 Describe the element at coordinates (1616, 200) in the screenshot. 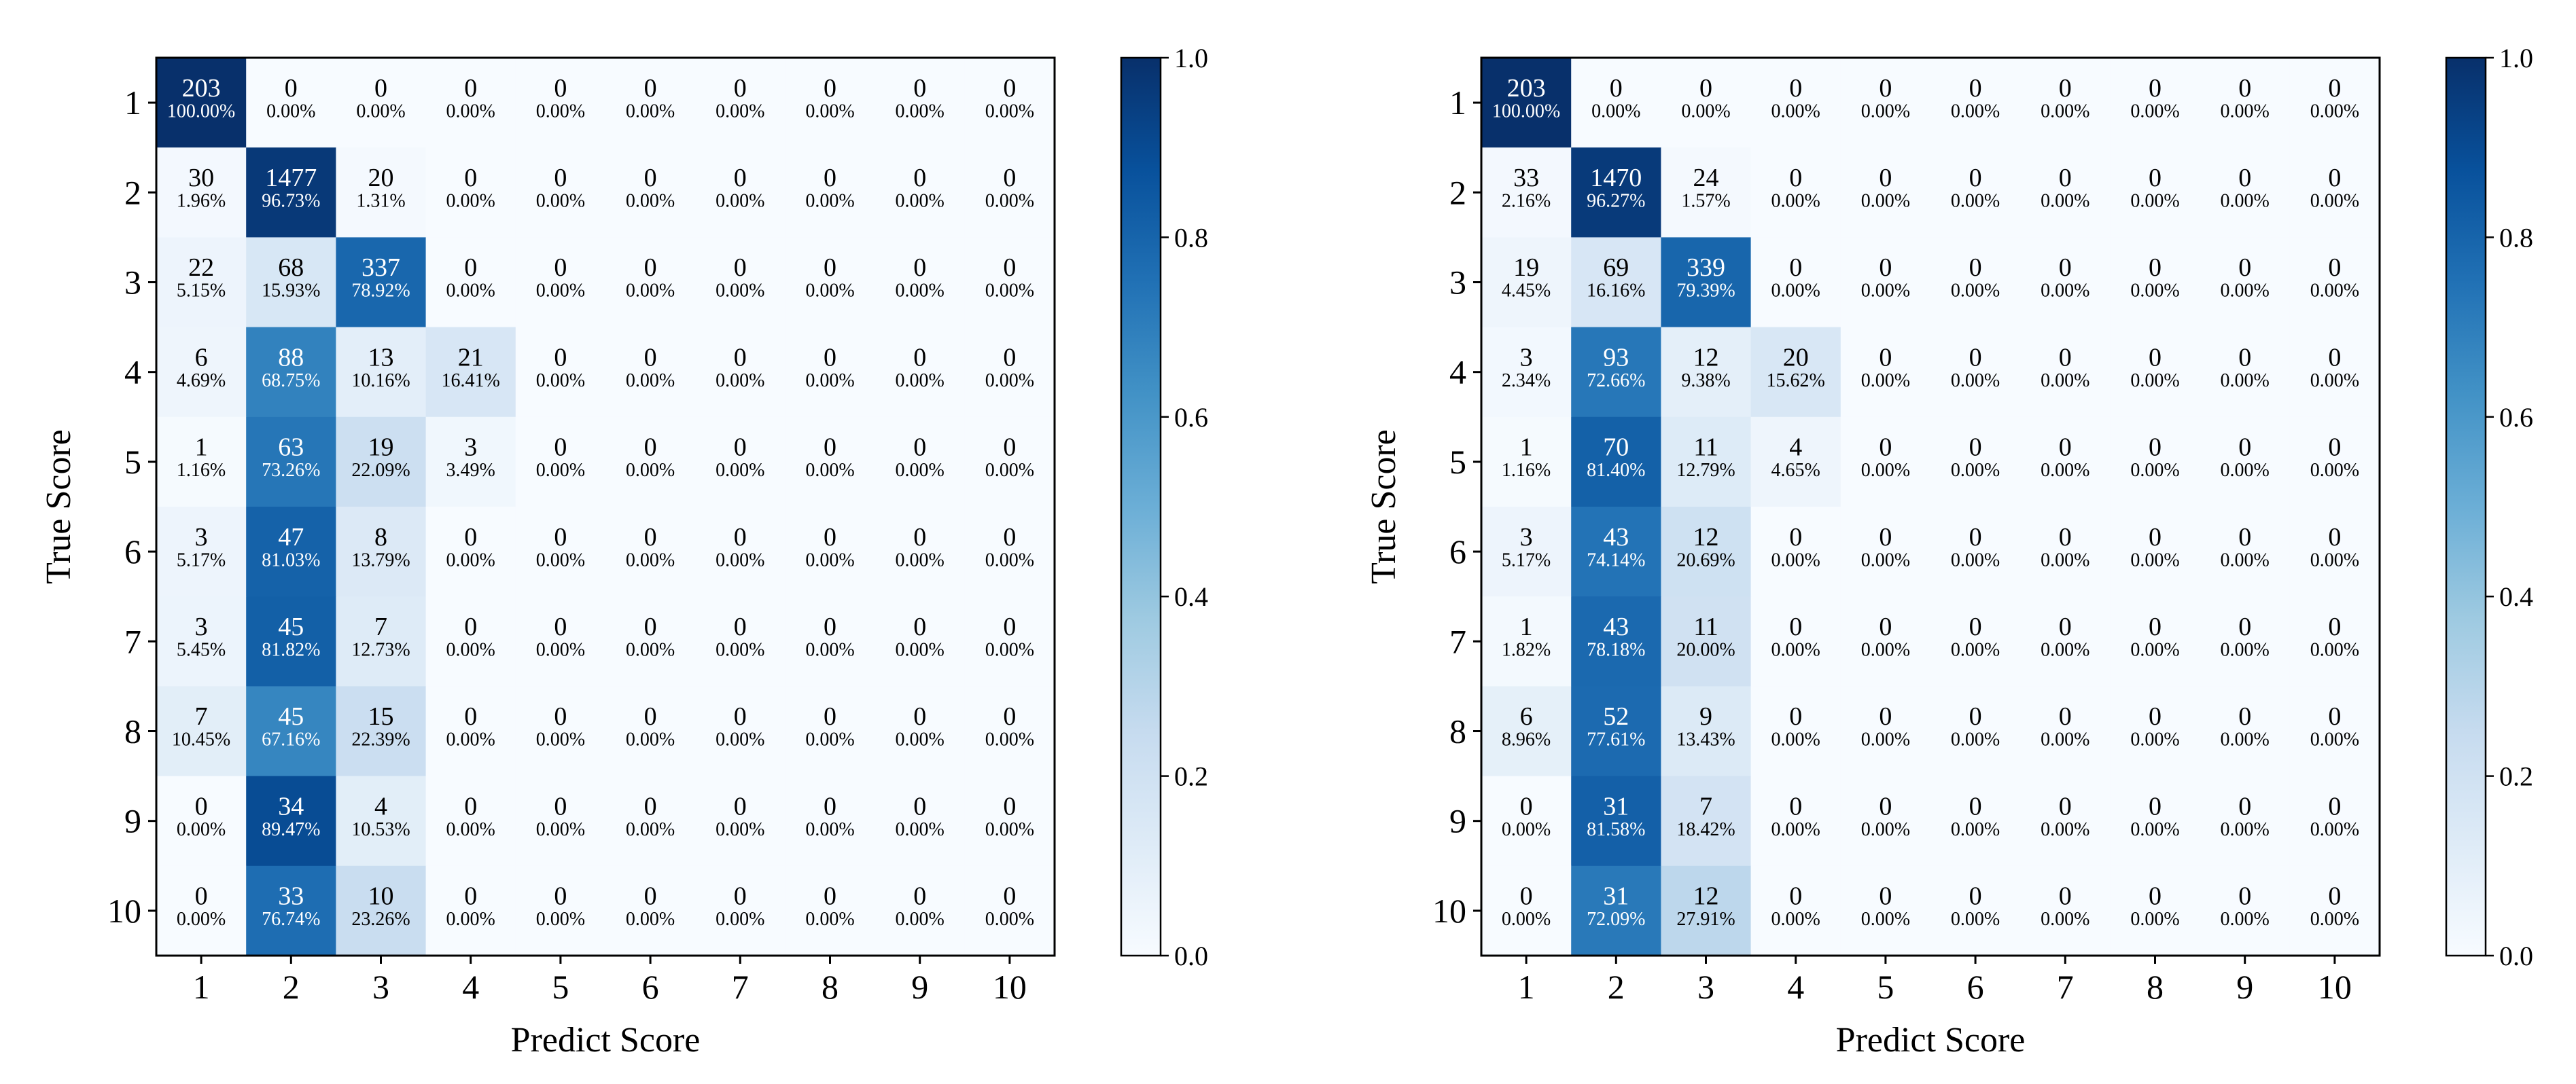

I see `right-cell-percent-r2-c2: 96.27%` at that location.